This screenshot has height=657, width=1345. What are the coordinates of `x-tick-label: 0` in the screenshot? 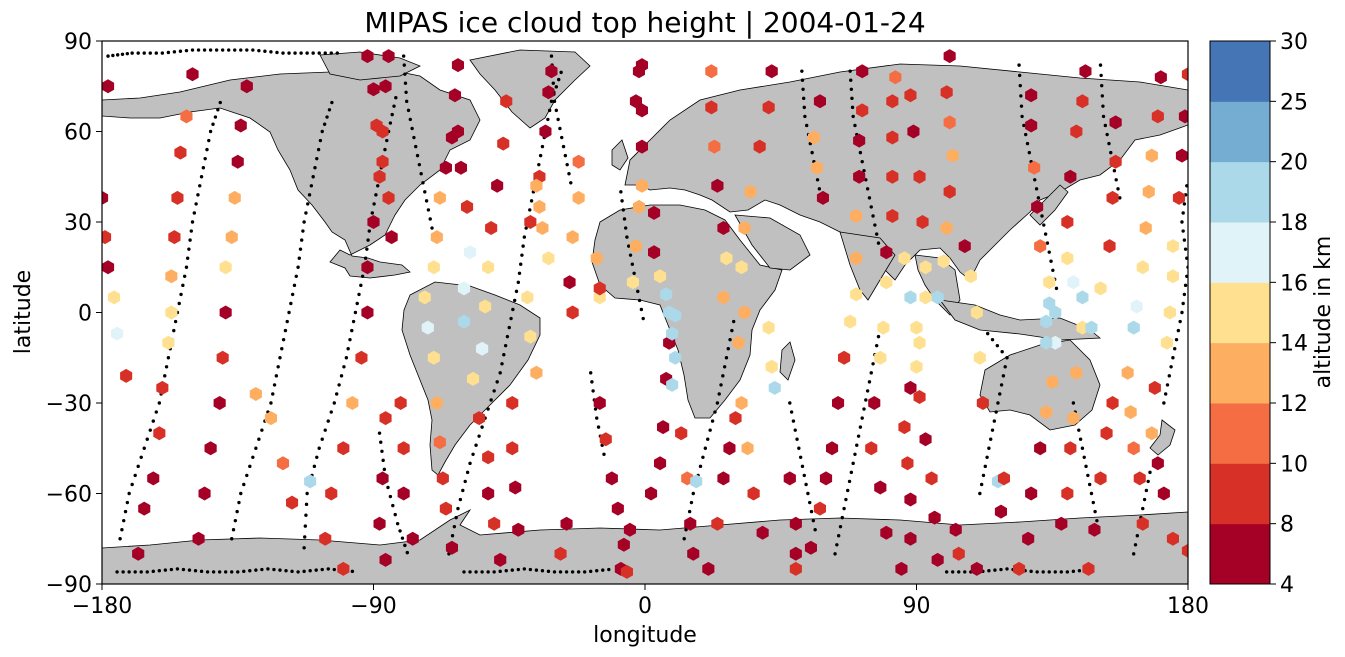 It's located at (645, 606).